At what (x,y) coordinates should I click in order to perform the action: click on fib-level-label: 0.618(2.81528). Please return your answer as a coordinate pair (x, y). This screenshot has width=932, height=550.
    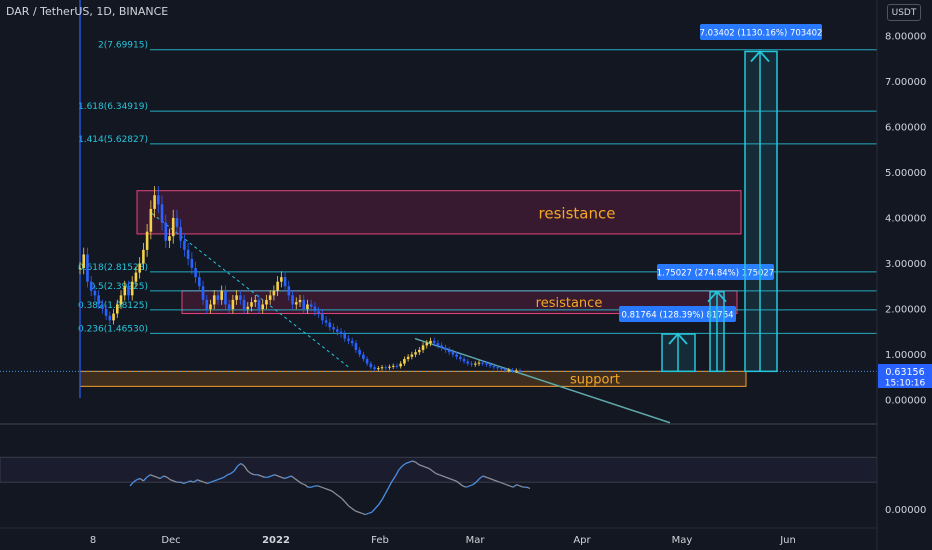
    Looking at the image, I should click on (113, 268).